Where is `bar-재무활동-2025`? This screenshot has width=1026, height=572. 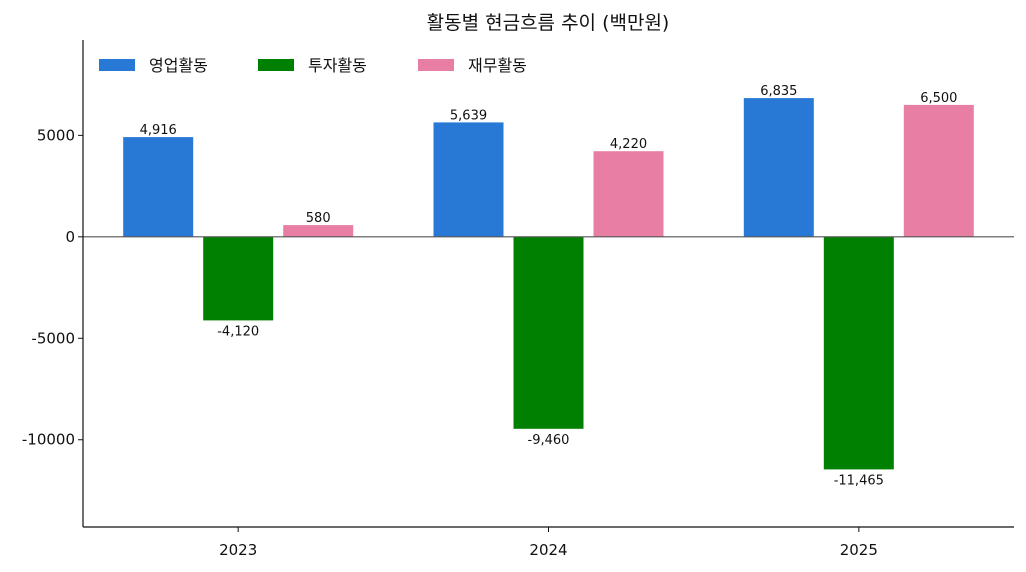 bar-재무활동-2025 is located at coordinates (938, 170).